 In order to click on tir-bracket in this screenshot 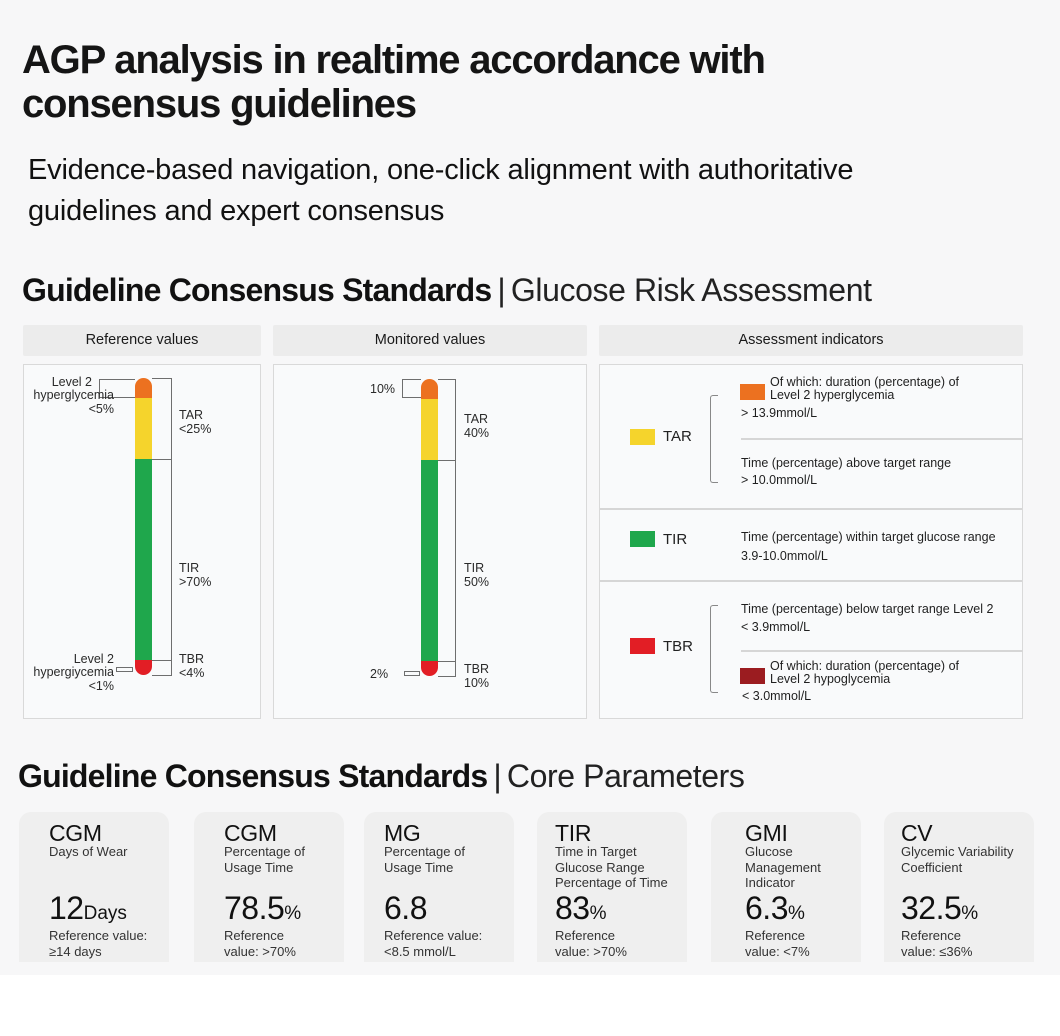, I will do `click(447, 561)`.